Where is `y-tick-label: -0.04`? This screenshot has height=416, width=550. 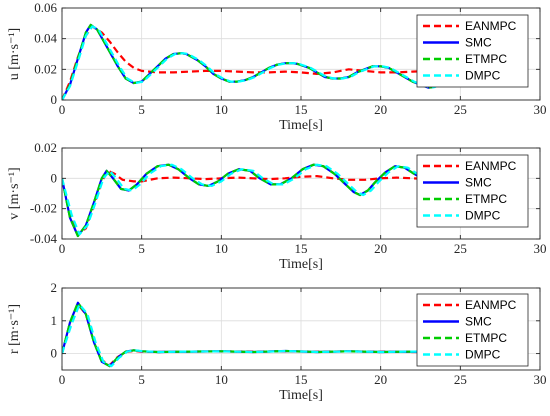 y-tick-label: -0.04 is located at coordinates (44, 238).